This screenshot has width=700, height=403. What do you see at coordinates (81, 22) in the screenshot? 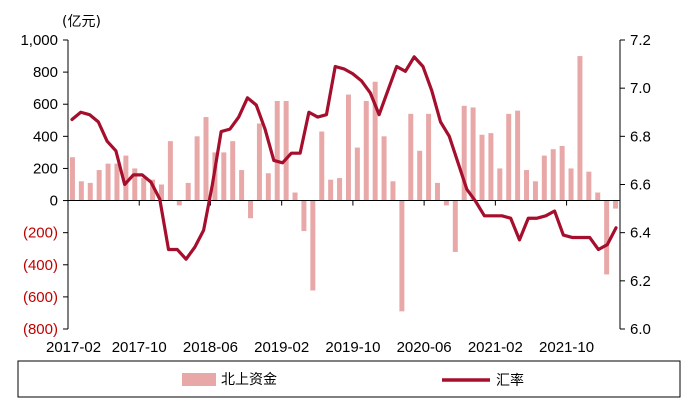
I see `unit-label: (亿元)` at bounding box center [81, 22].